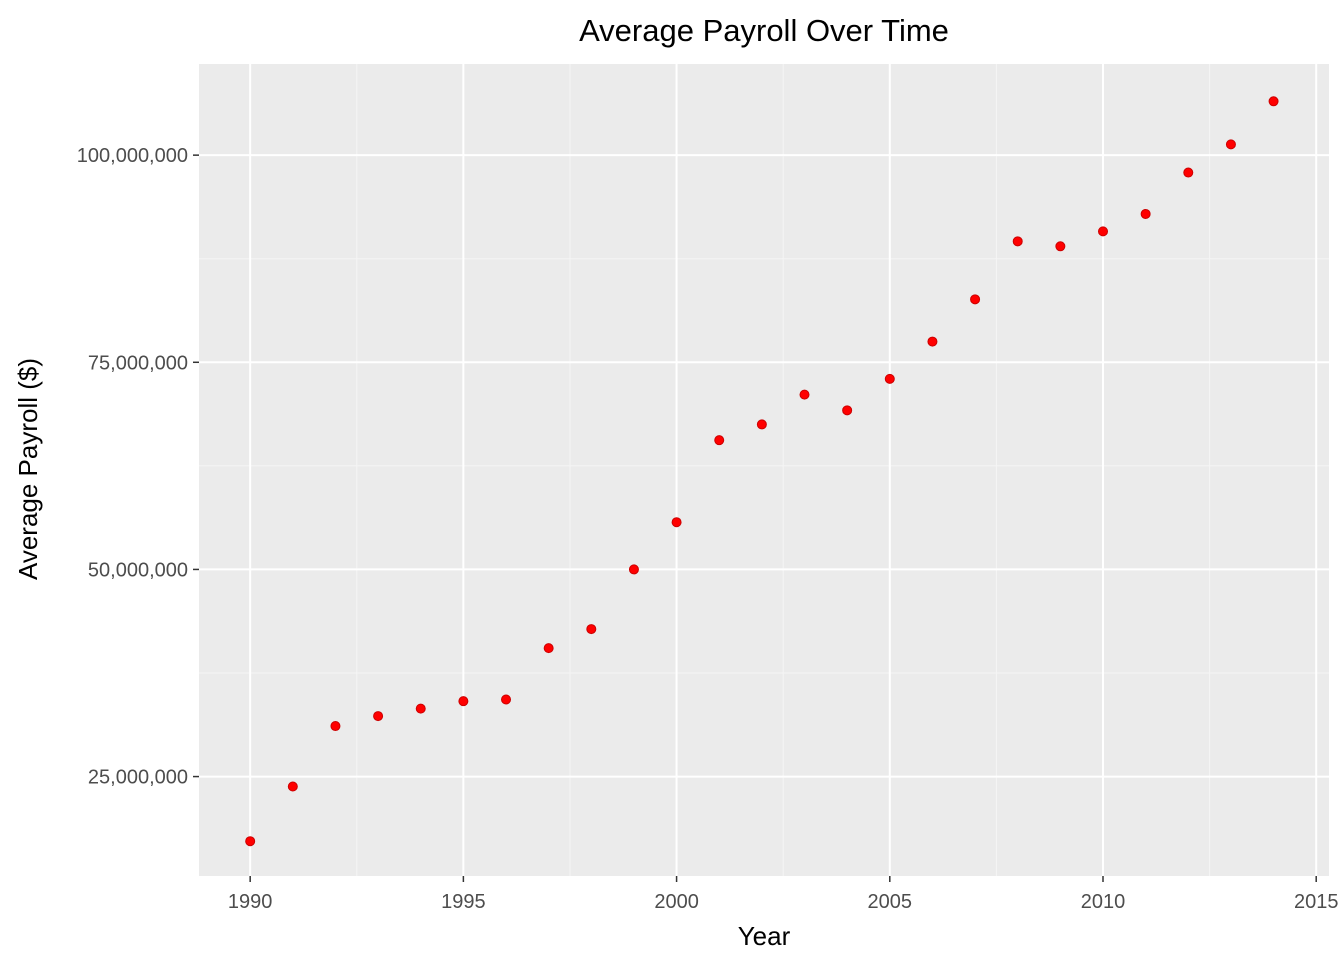 Image resolution: width=1344 pixels, height=965 pixels. Describe the element at coordinates (28, 469) in the screenshot. I see `y-axis-title: Average Payroll ($)` at that location.